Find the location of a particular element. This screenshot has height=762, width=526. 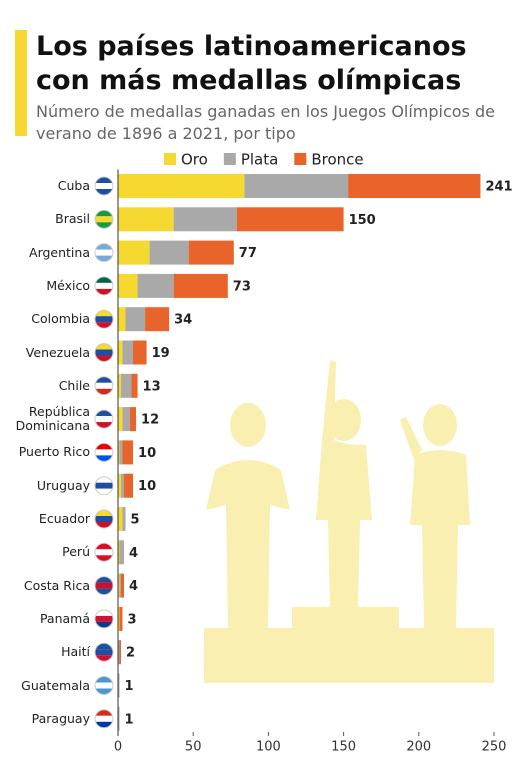

data-label: 150 is located at coordinates (362, 220).